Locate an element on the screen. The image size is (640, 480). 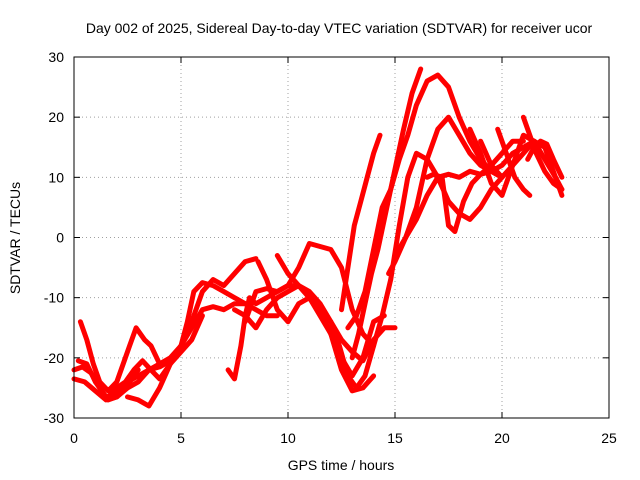
x-axis-label: GPS time / hours is located at coordinates (341, 465).